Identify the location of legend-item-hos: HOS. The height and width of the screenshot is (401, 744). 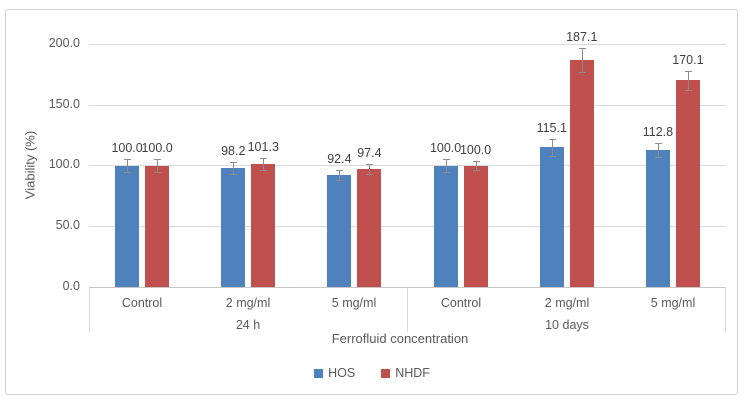
(334, 373).